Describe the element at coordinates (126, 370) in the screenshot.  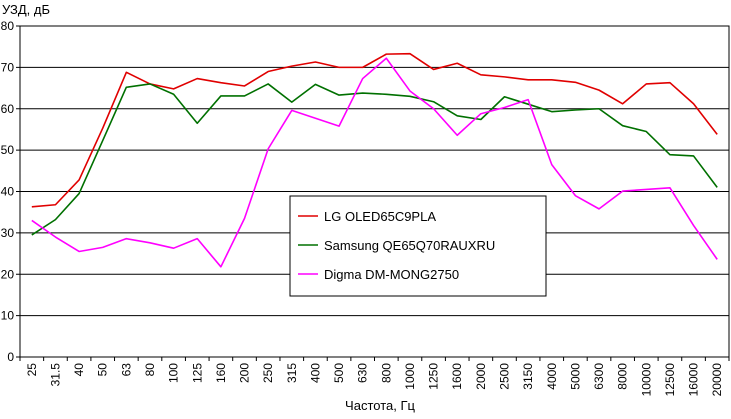
I see `x-tick-label: 63` at that location.